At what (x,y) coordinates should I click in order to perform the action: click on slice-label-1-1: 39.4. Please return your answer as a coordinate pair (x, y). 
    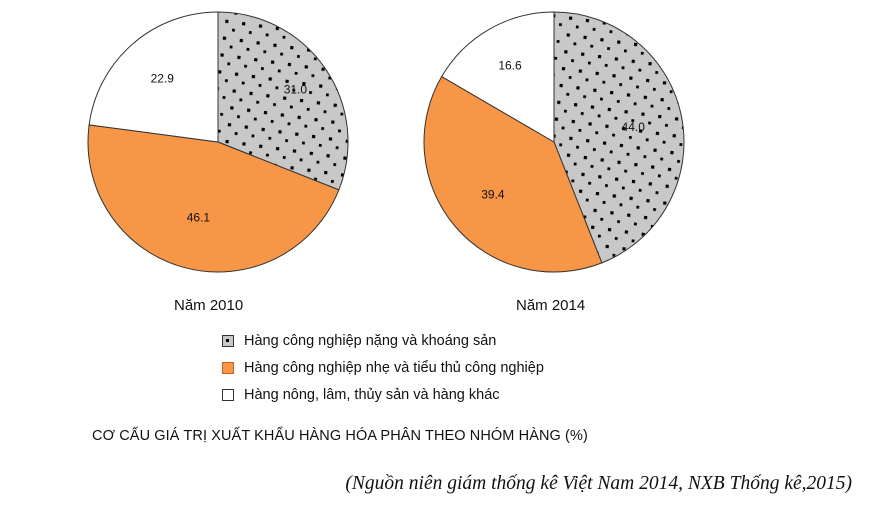
    Looking at the image, I should click on (493, 195).